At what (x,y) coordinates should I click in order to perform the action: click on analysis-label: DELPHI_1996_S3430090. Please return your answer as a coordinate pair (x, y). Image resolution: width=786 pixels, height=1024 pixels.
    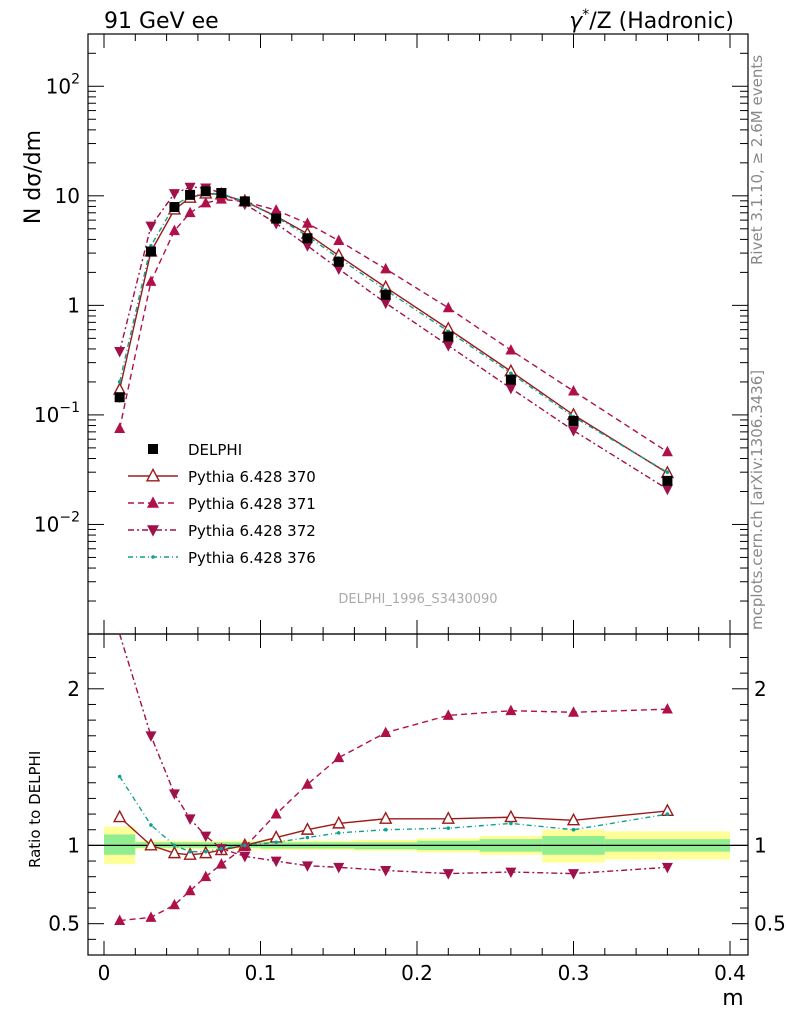
    Looking at the image, I should click on (417, 599).